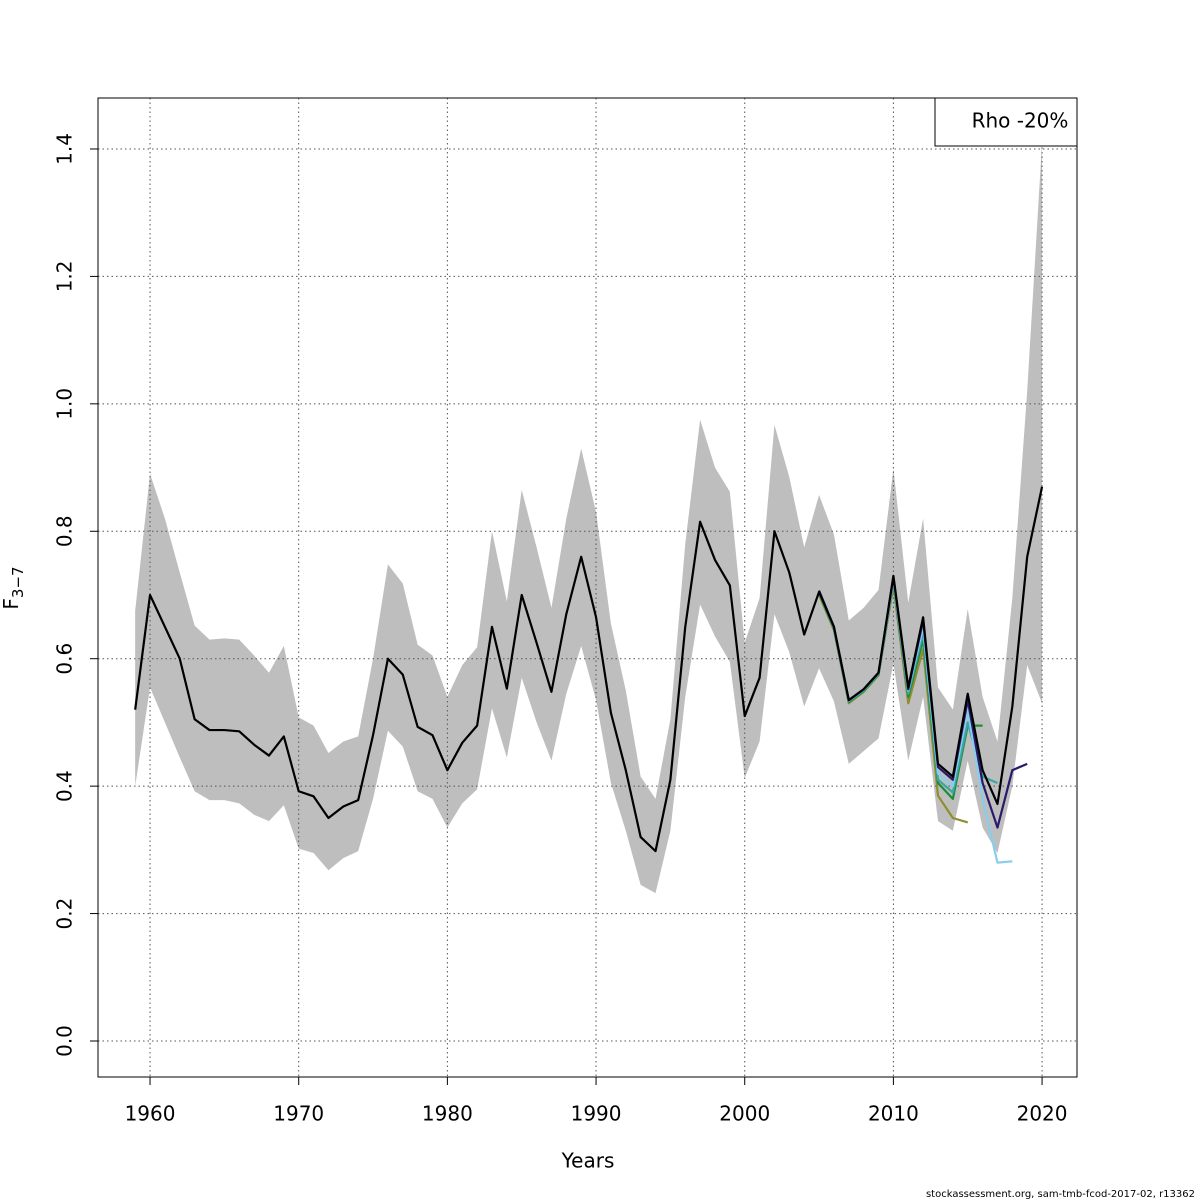 The width and height of the screenshot is (1200, 1200). What do you see at coordinates (65, 1041) in the screenshot?
I see `y-tick-label: 0.0` at bounding box center [65, 1041].